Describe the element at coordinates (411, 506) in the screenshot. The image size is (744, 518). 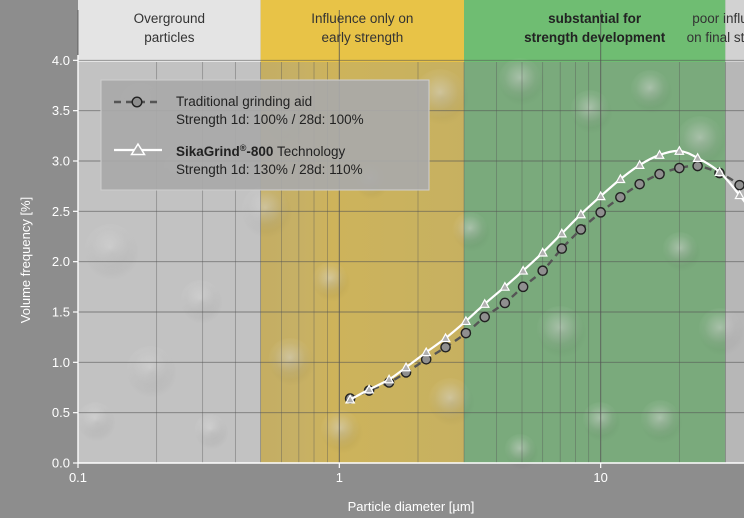
I see `x-axis-title: Particle diameter [µm]` at that location.